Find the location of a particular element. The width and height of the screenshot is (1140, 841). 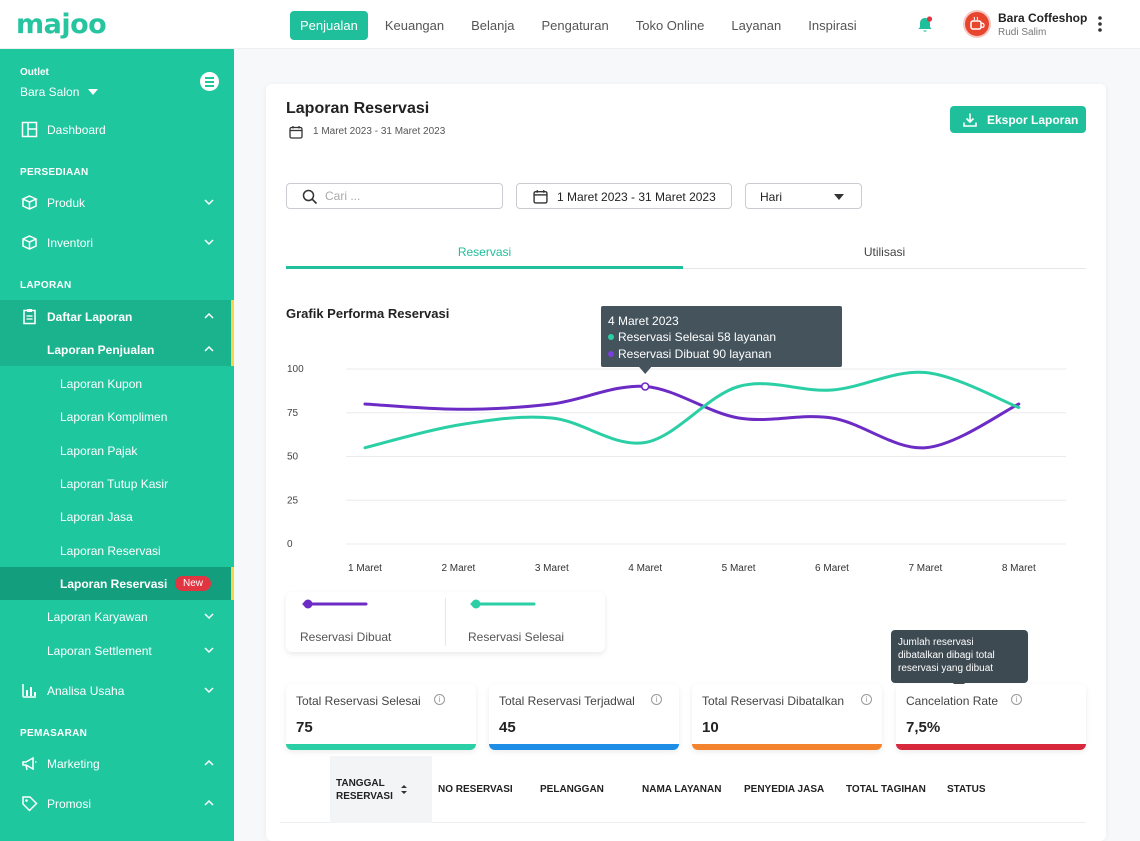

sidebar-label-dashboard: Dashboard is located at coordinates (76, 130).